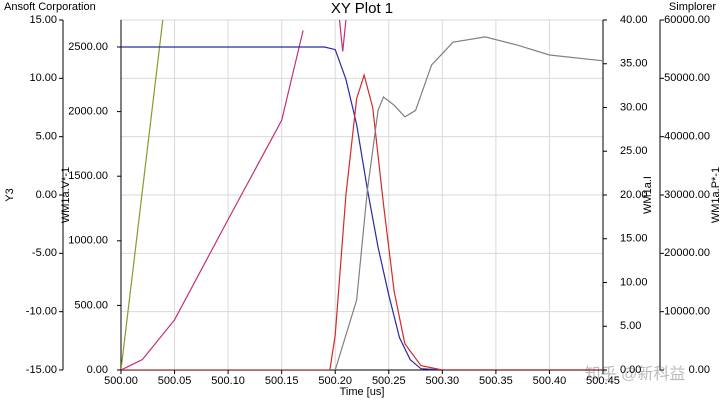 This screenshot has width=720, height=405. Describe the element at coordinates (634, 195) in the screenshot. I see `y-tick-label: 20.00` at that location.